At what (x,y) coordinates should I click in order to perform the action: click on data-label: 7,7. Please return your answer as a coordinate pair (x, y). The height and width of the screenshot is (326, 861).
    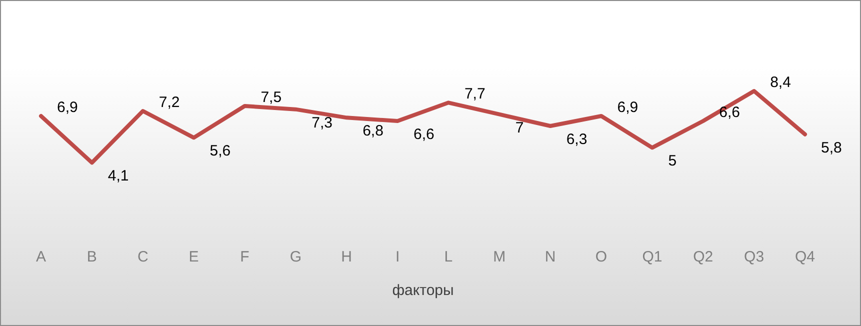
    Looking at the image, I should click on (475, 94).